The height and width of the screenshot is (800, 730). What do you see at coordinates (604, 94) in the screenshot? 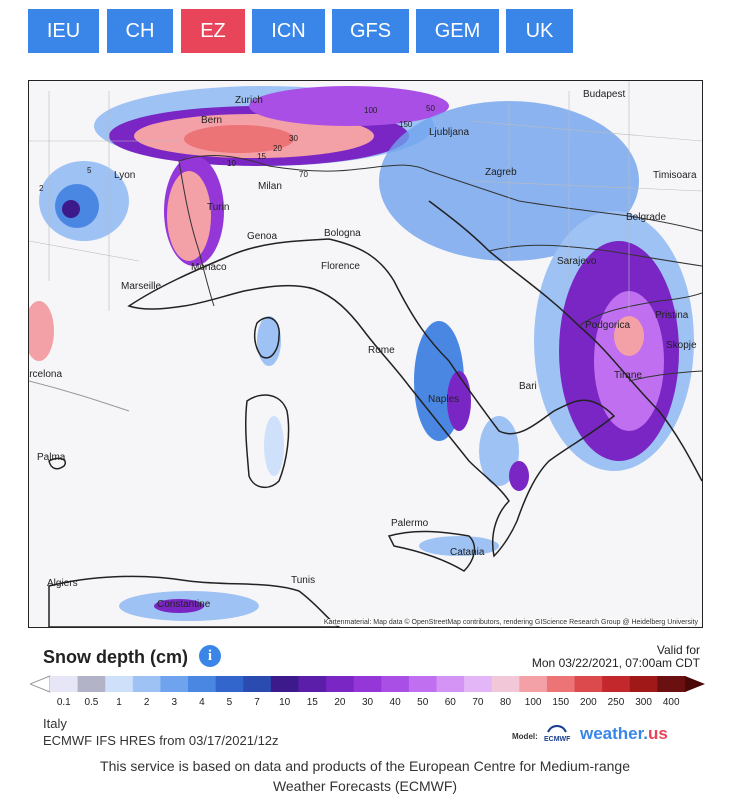
I see `city-label: Budapest` at bounding box center [604, 94].